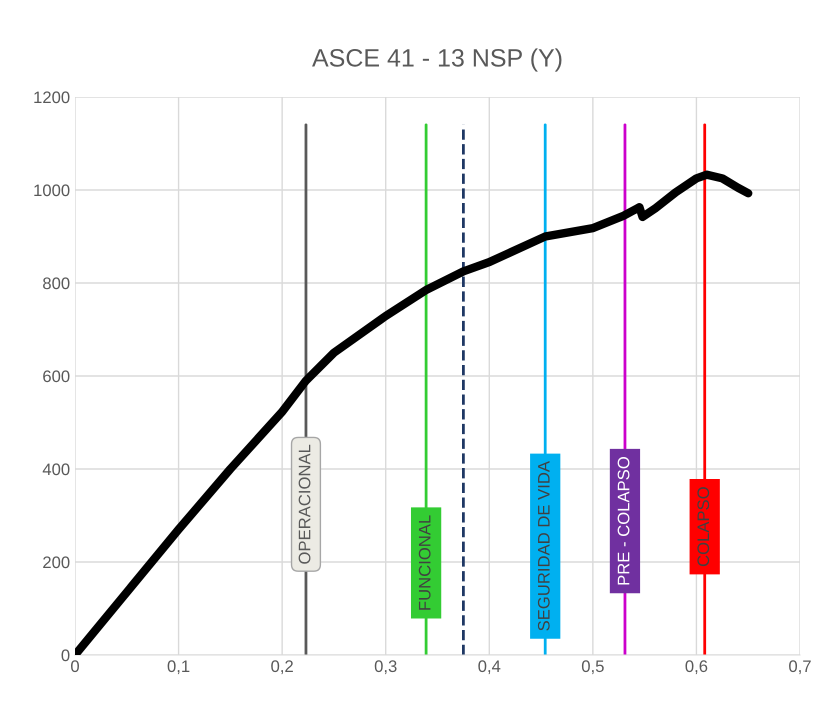  I want to click on x-tick-label: 0,1, so click(179, 667).